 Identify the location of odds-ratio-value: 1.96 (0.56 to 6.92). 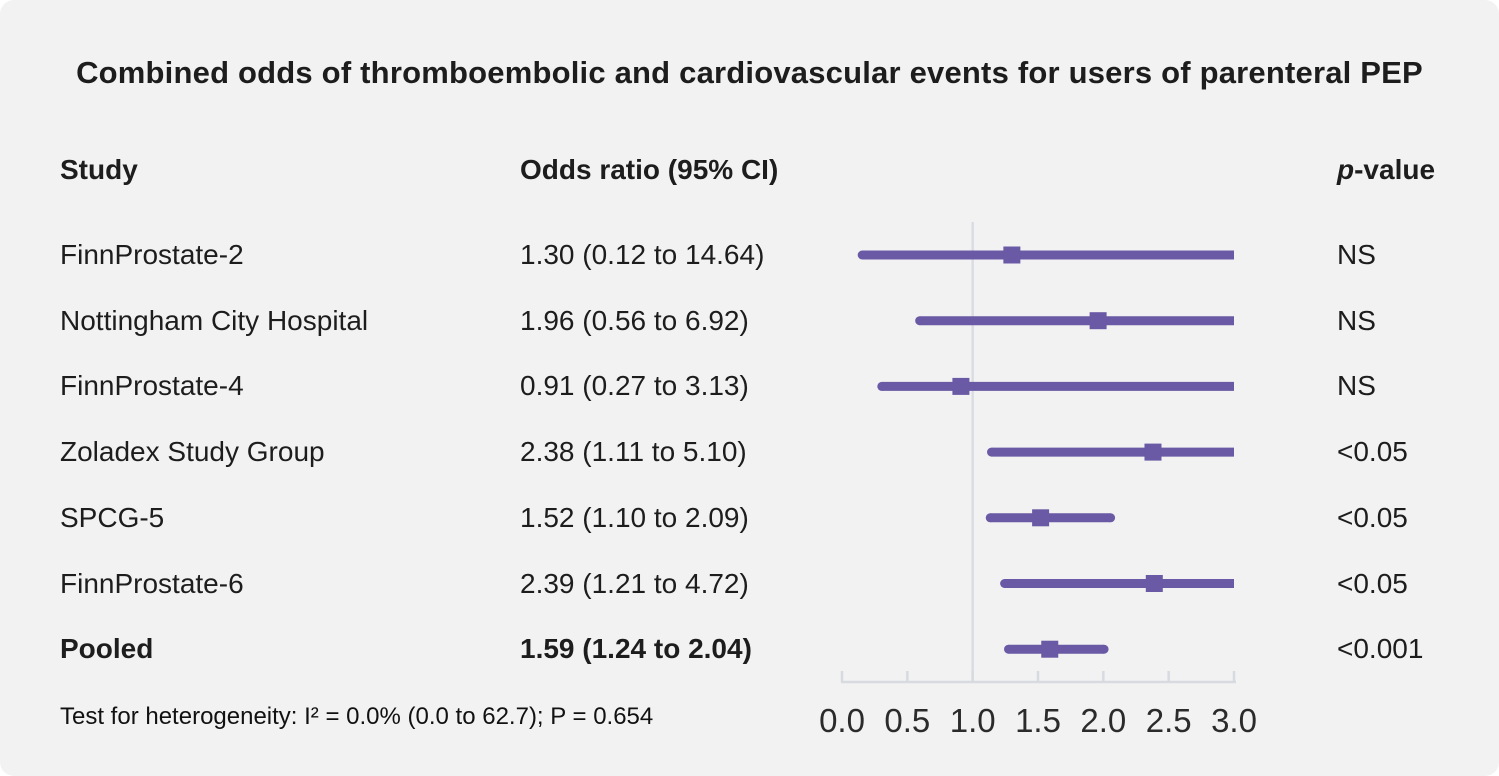
(634, 320).